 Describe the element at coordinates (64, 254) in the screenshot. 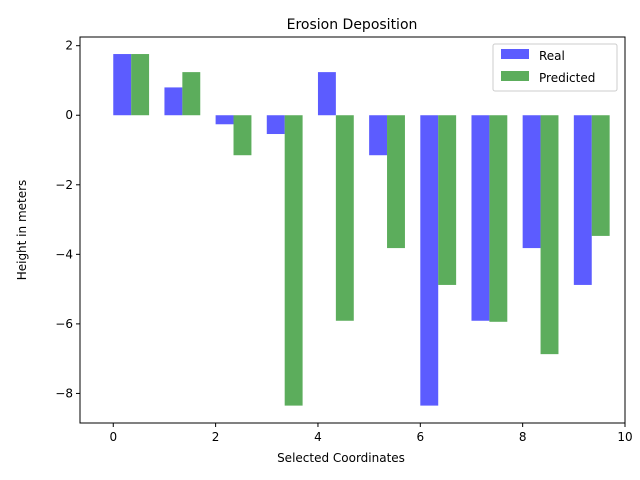

I see `y-tick-label: −4` at that location.